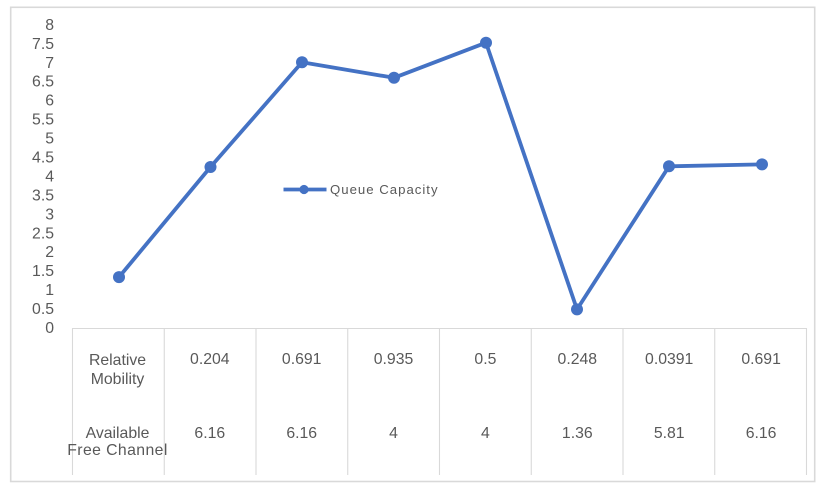 The image size is (826, 494). What do you see at coordinates (118, 379) in the screenshot?
I see `svg-text: Mobility` at bounding box center [118, 379].